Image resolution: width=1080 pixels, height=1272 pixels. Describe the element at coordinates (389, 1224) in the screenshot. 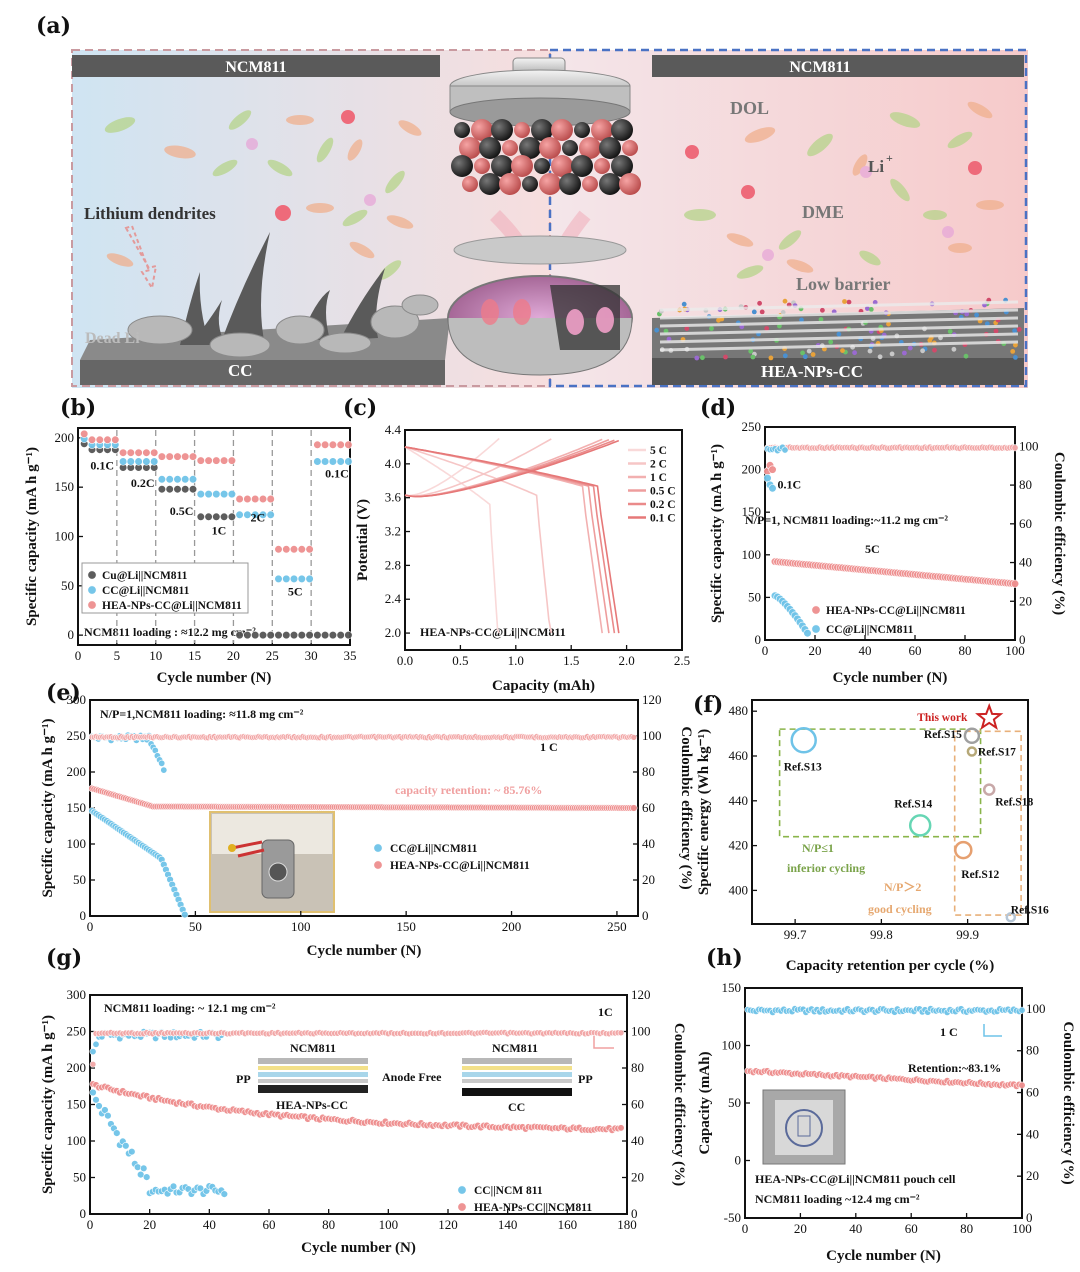

I see `g-x-tick-label: 100` at that location.